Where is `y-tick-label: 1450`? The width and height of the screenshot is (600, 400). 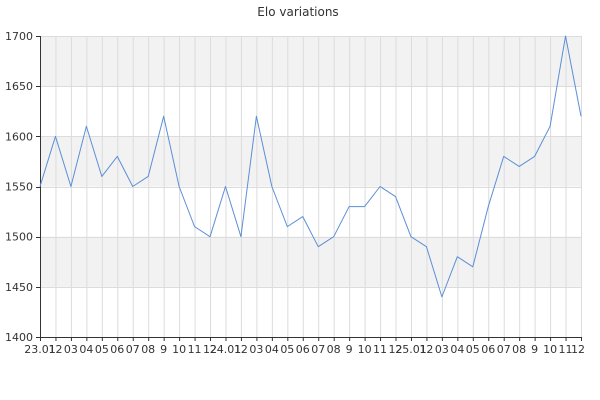 y-tick-label: 1450 is located at coordinates (19, 287).